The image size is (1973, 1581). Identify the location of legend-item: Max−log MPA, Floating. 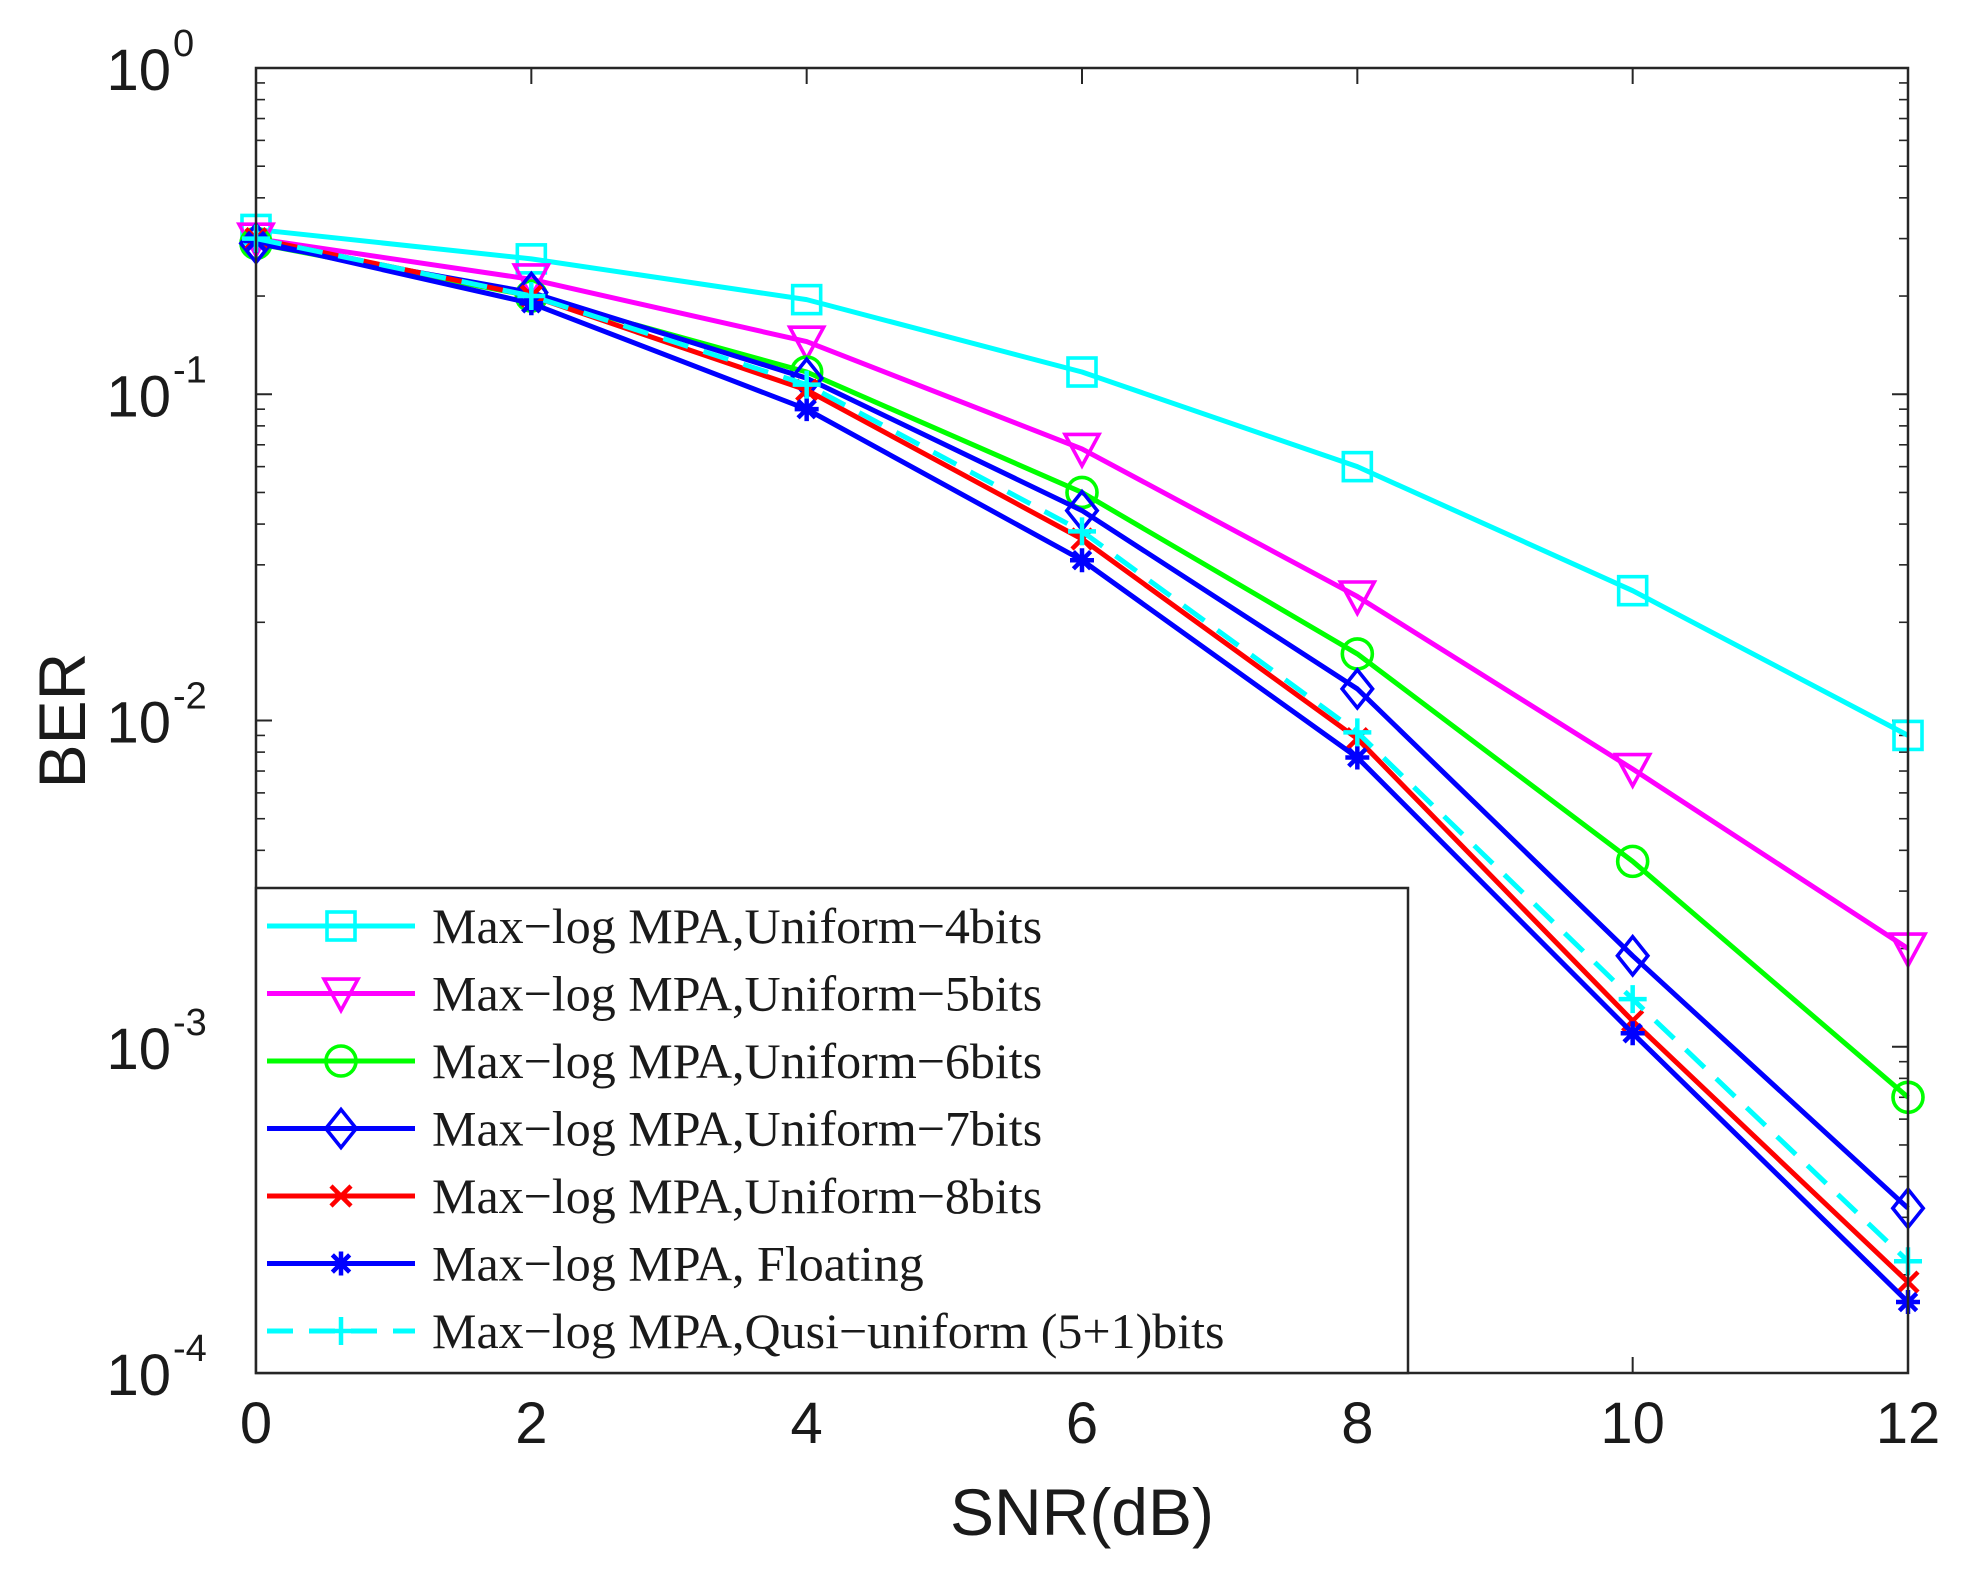
(595, 1264).